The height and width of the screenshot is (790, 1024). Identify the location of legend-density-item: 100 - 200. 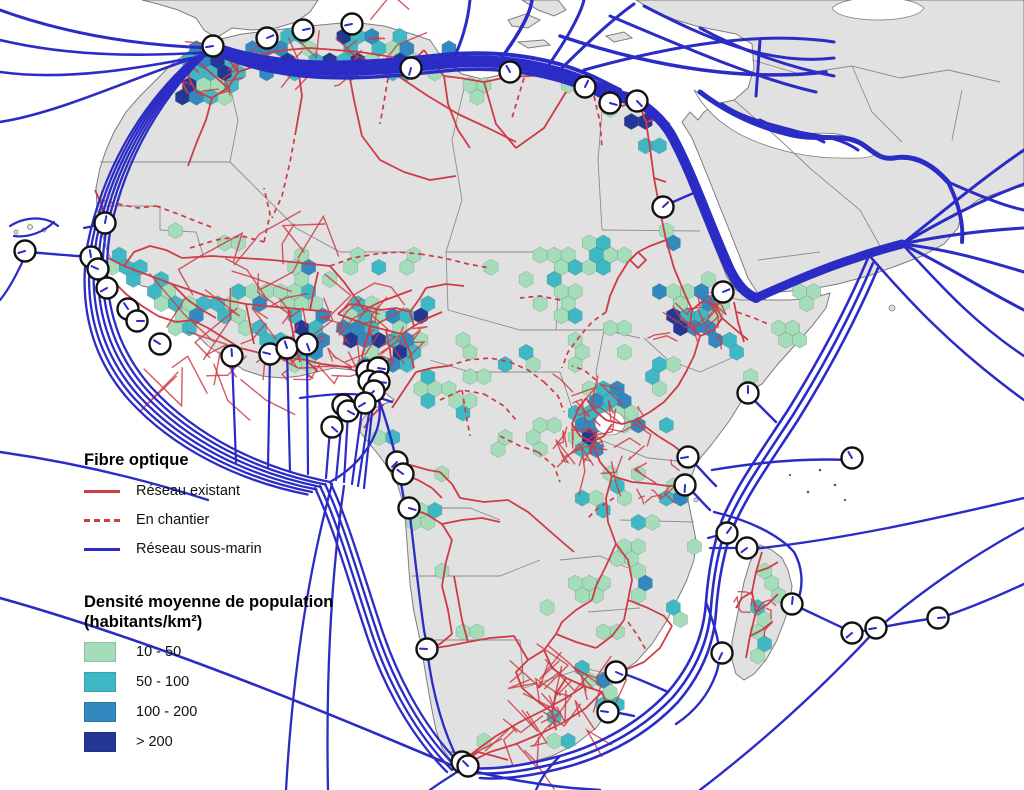
(234, 712).